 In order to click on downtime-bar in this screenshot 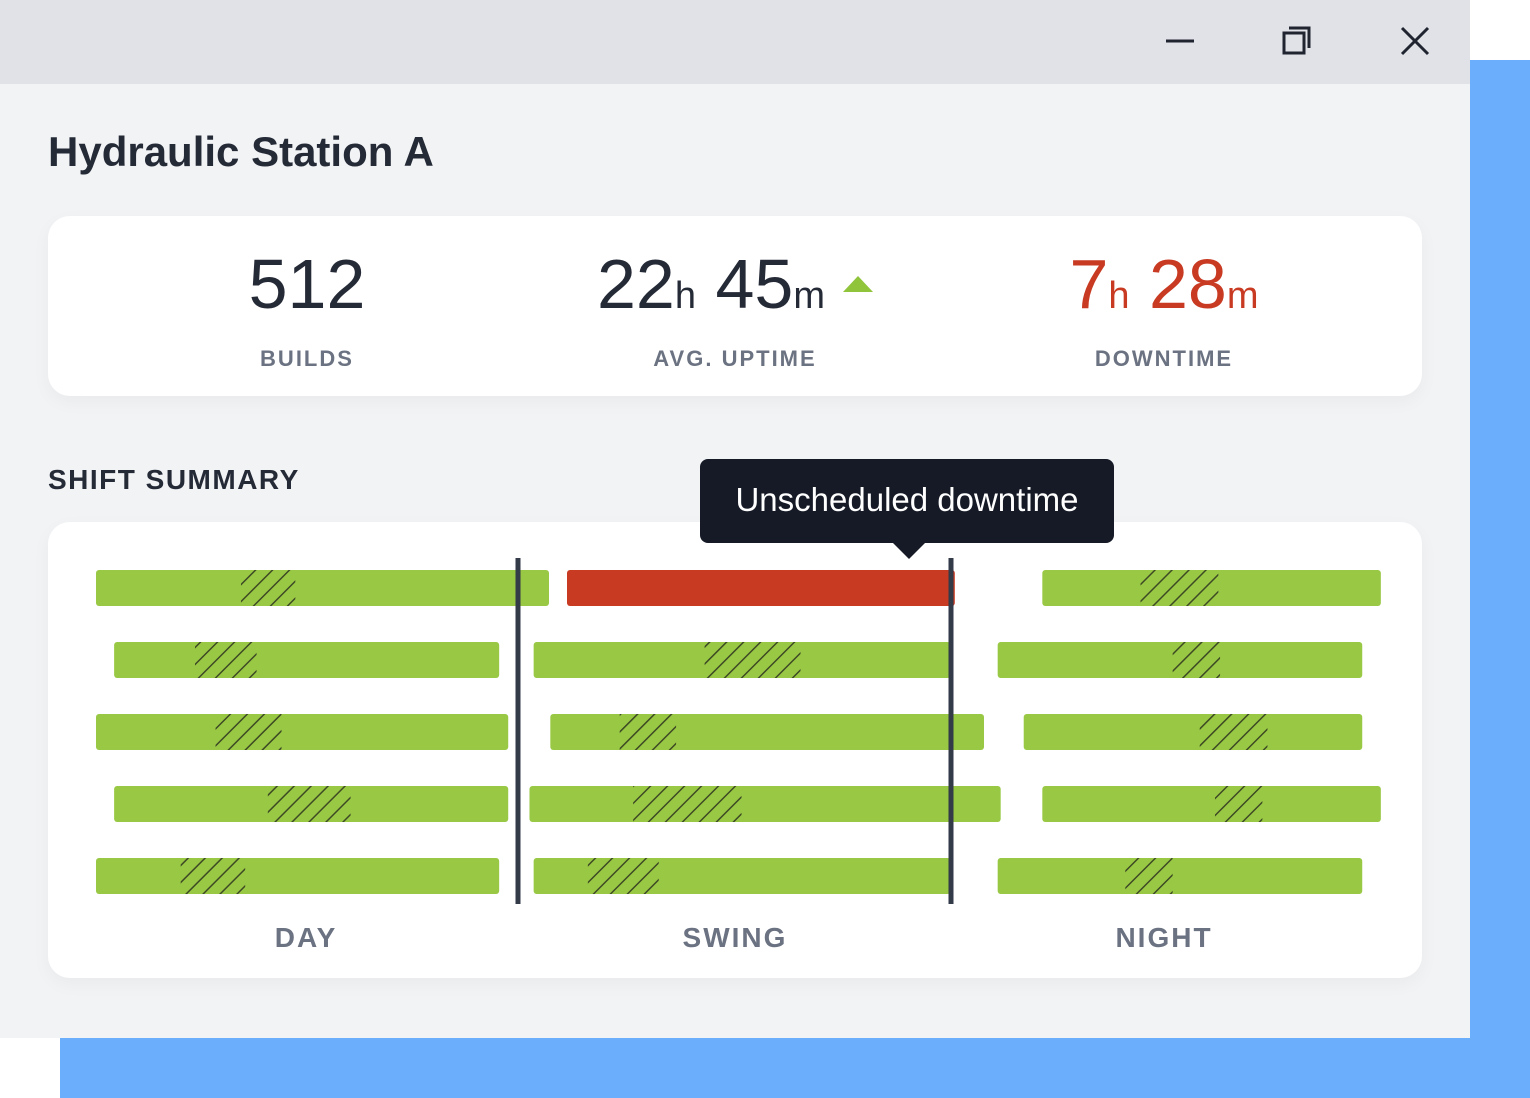, I will do `click(761, 588)`.